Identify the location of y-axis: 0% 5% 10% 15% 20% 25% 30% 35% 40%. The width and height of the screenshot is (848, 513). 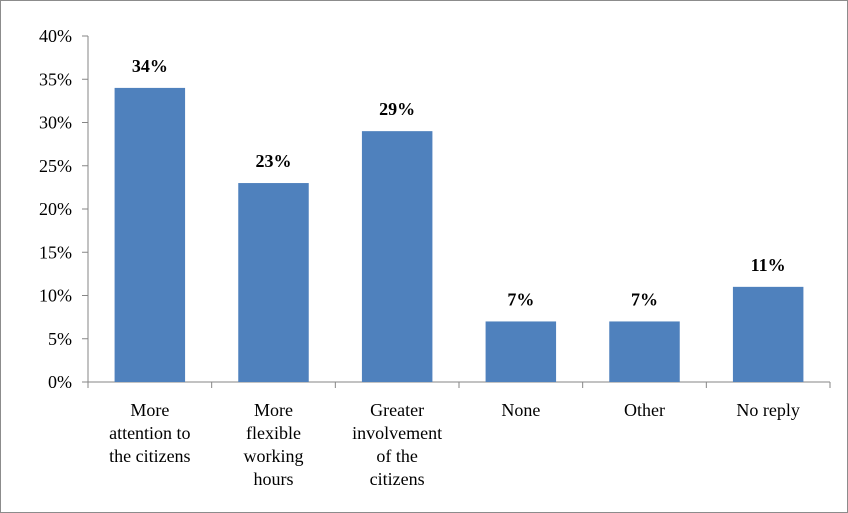
(64, 209).